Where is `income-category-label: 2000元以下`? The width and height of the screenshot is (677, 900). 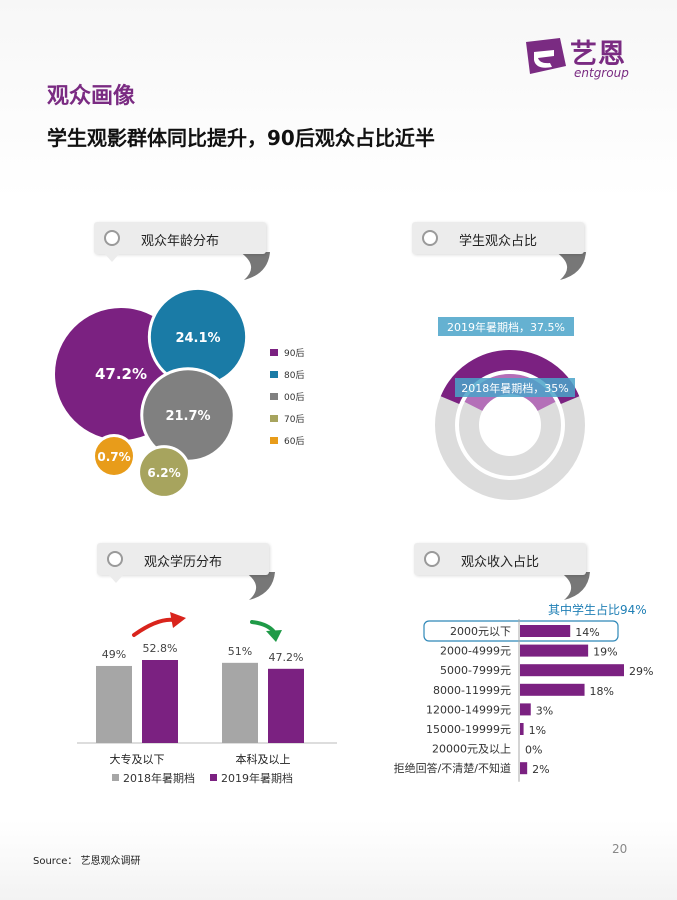 income-category-label: 2000元以下 is located at coordinates (480, 631).